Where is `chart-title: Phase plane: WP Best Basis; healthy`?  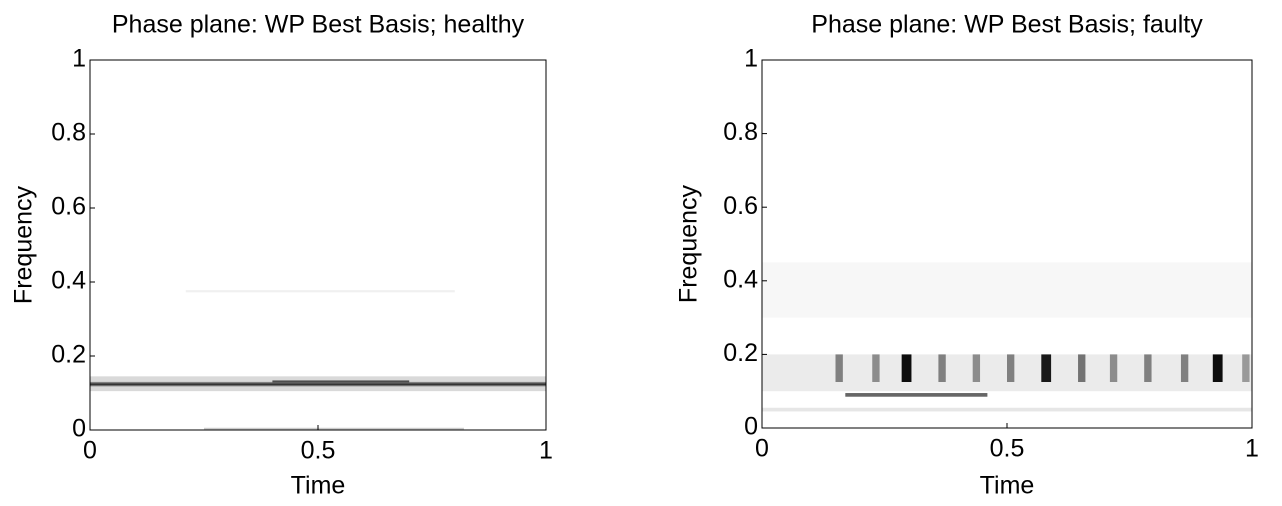
chart-title: Phase plane: WP Best Basis; healthy is located at coordinates (318, 25).